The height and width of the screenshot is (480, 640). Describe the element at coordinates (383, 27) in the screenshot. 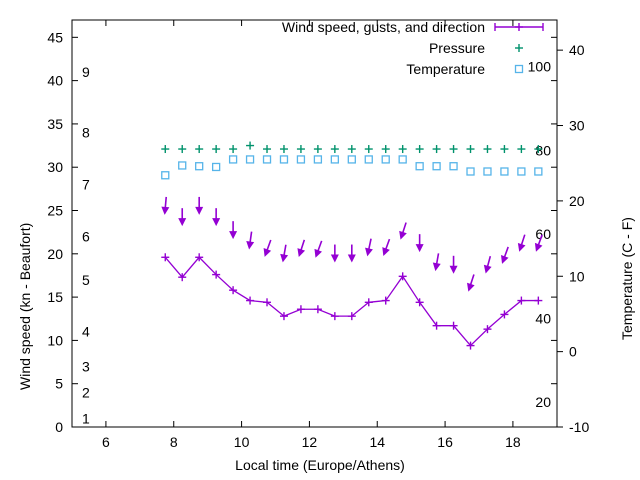

I see `legend-label: Wind speed, gusts, and direction` at that location.